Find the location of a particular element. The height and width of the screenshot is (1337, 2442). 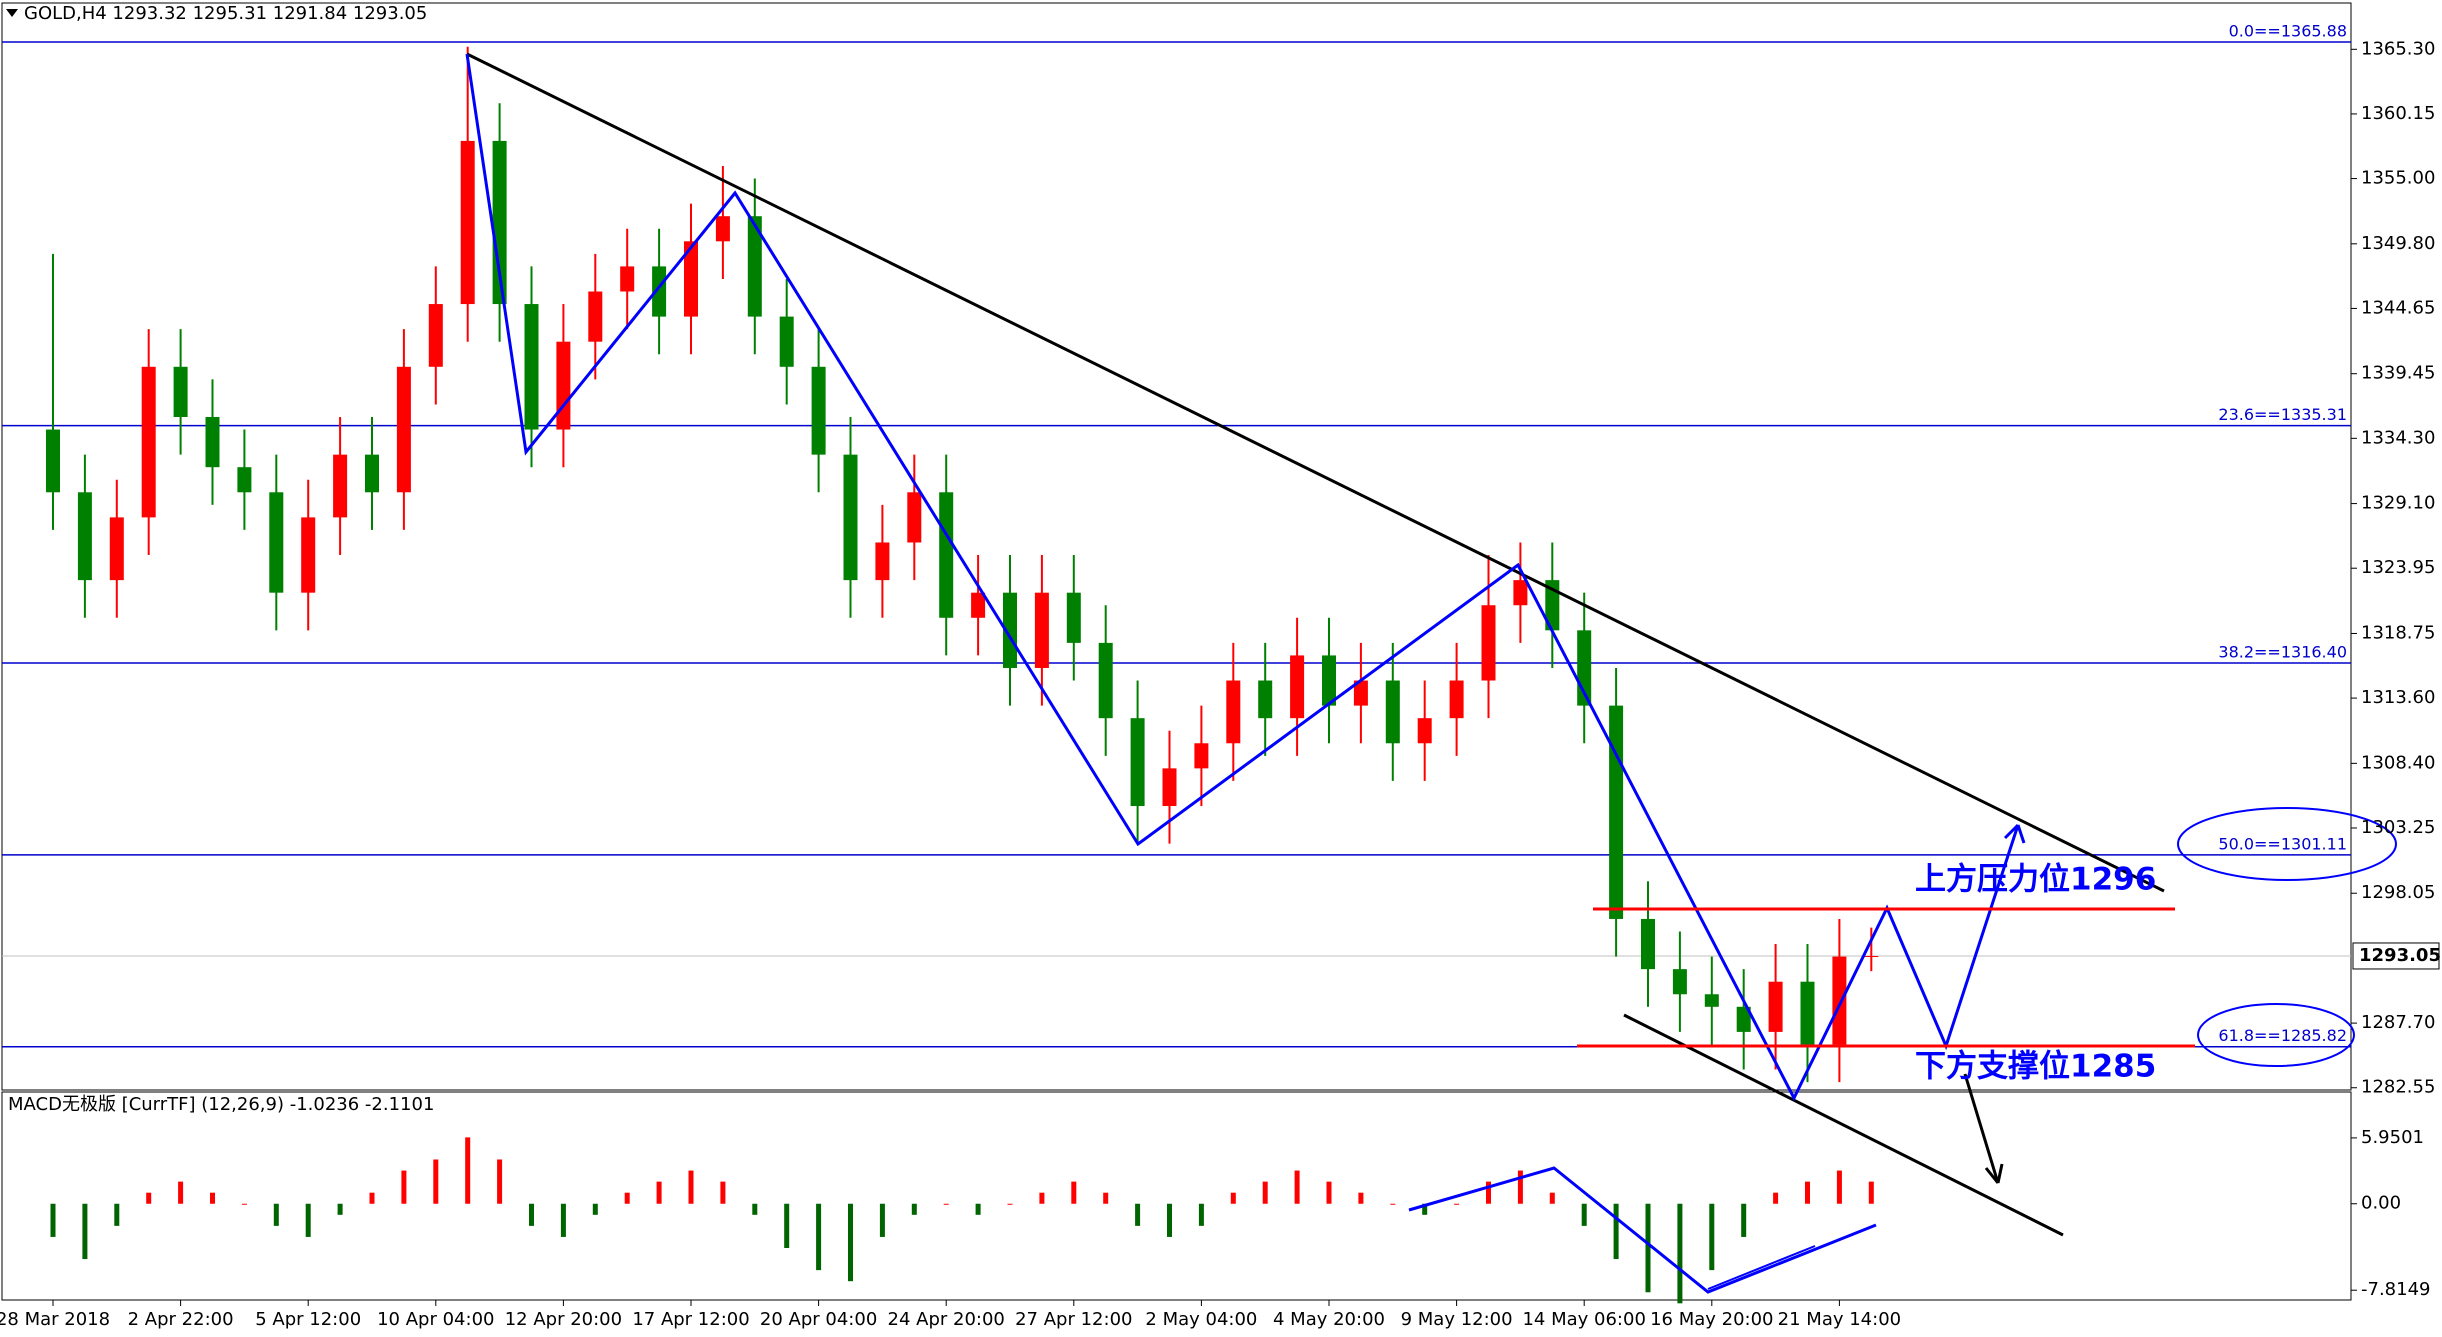

x-tick-label: 20 Apr 04:00 is located at coordinates (818, 1319).